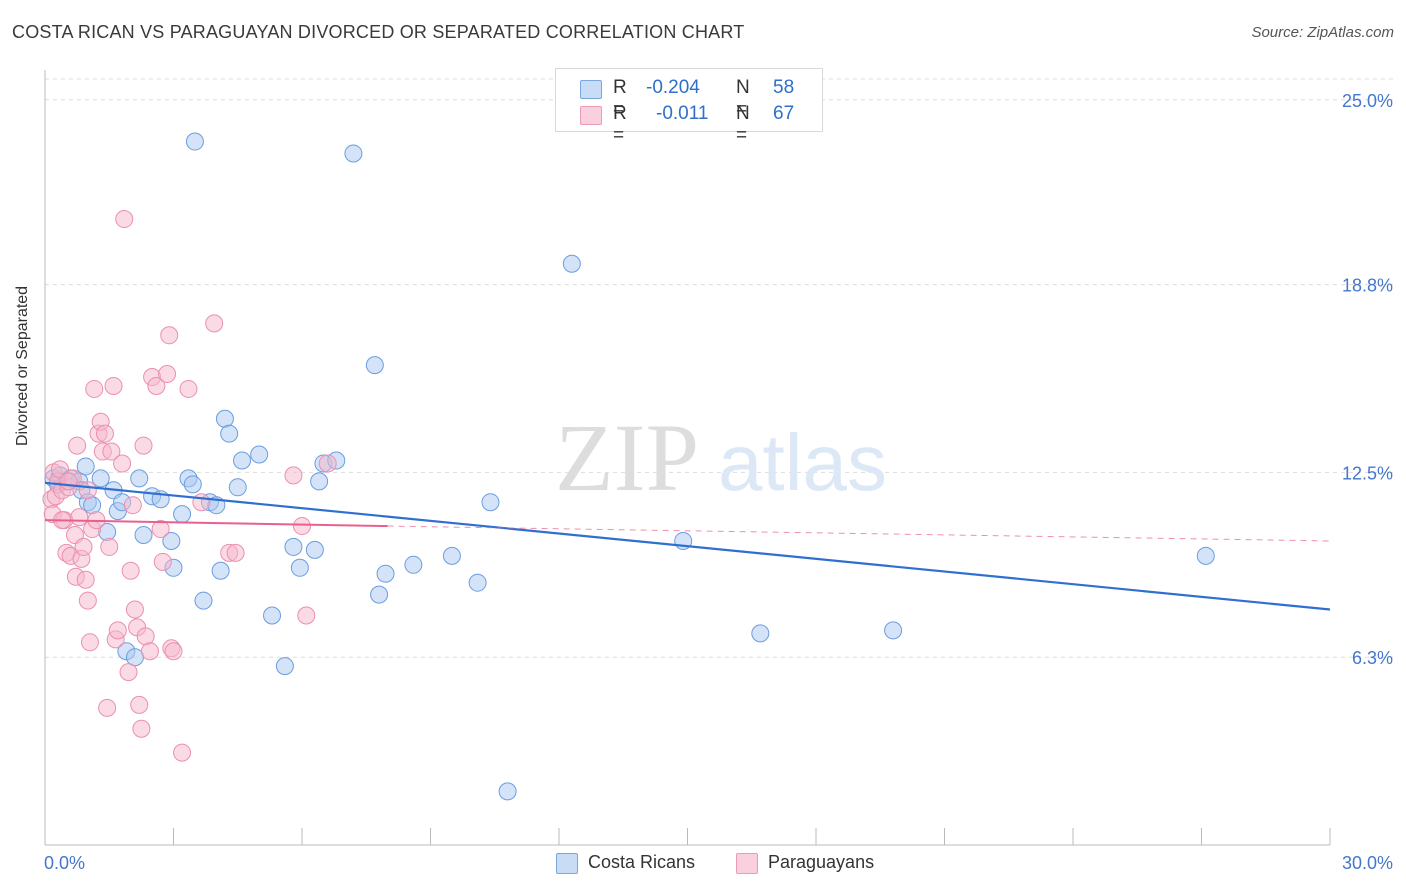 The height and width of the screenshot is (892, 1406). Describe the element at coordinates (22, 365) in the screenshot. I see `y-axis-label: Divorced or Separated` at that location.